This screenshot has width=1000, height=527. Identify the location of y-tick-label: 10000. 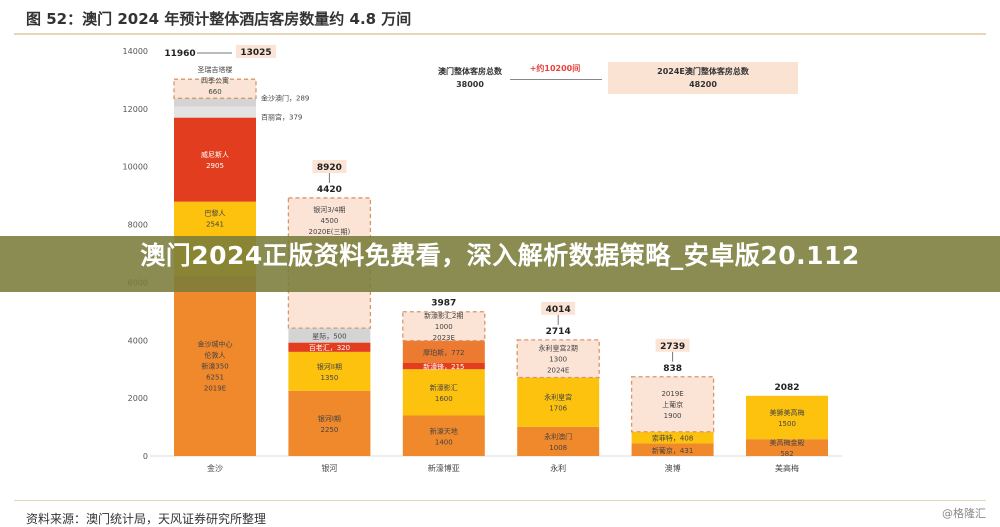
(135, 167).